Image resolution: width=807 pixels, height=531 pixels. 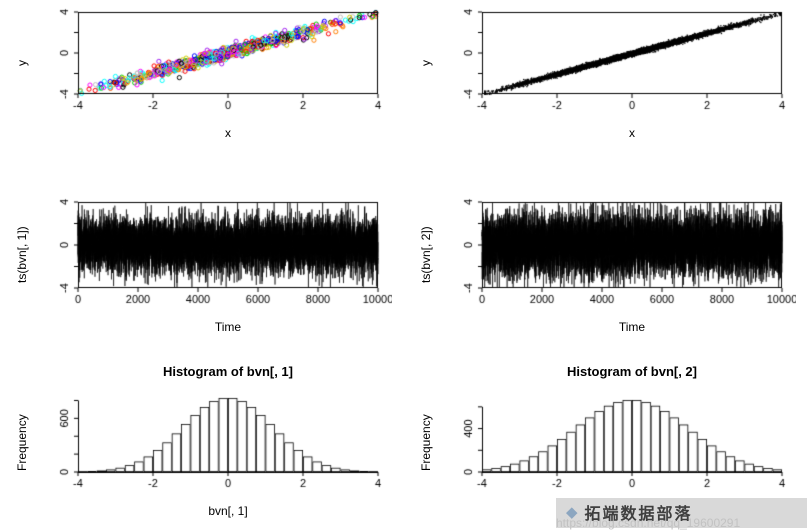 I want to click on plot-panel-hist-bvn2: Histogram of bvn[, 2] Frequency bvn[, 2], so click(x=607, y=441).